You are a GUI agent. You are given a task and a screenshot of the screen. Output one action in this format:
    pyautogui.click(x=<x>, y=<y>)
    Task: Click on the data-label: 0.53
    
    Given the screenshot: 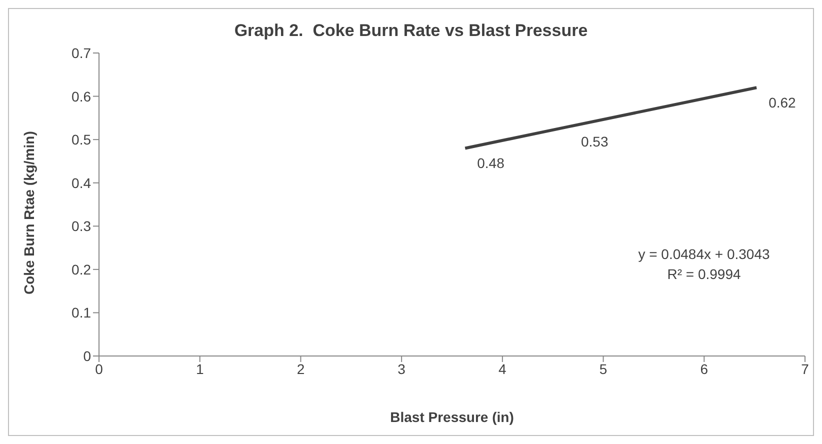 What is the action you would take?
    pyautogui.click(x=594, y=142)
    